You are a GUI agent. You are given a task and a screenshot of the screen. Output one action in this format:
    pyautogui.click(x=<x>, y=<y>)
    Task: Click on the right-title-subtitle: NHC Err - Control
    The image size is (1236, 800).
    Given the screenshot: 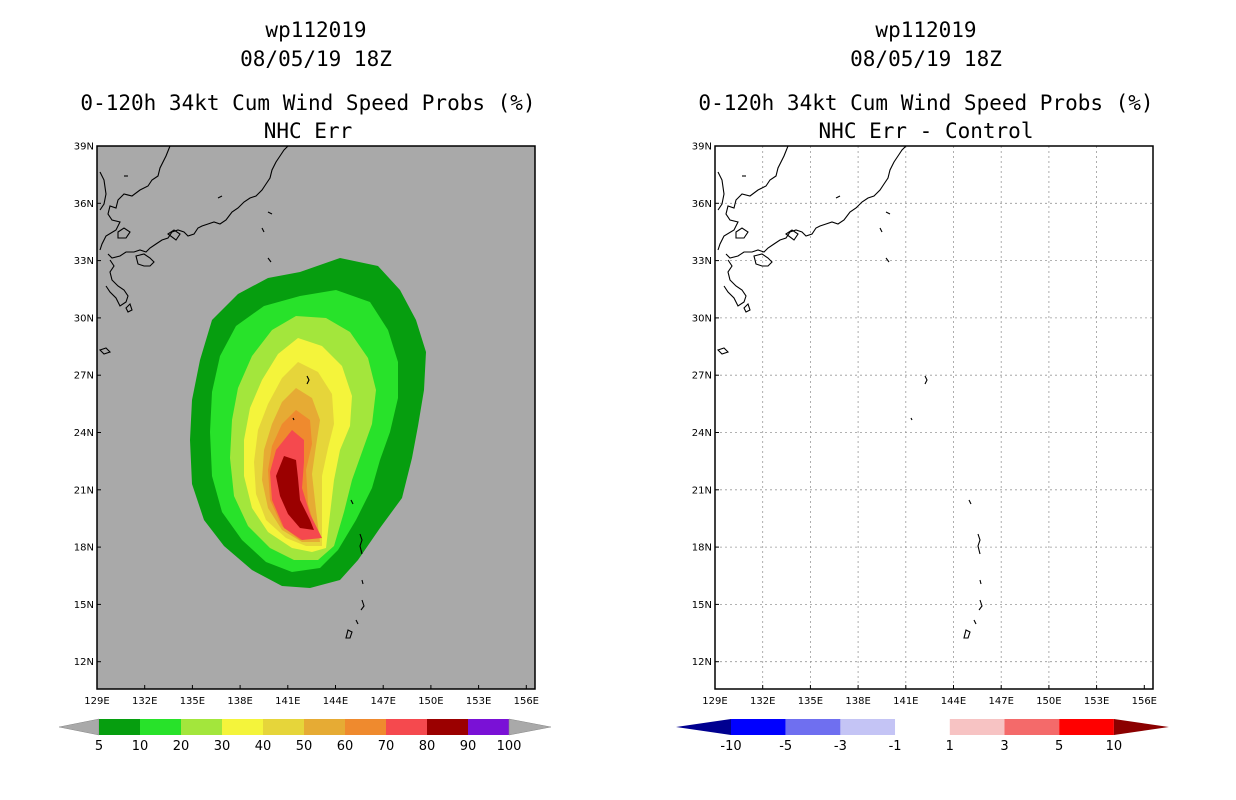 What is the action you would take?
    pyautogui.click(x=926, y=131)
    